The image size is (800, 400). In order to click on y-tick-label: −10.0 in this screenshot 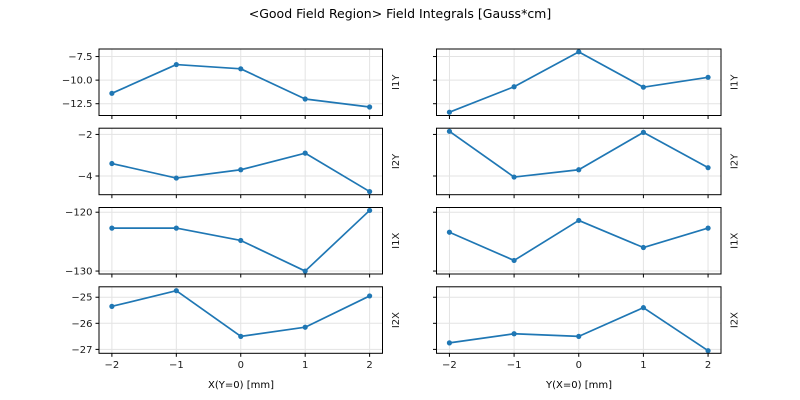, I will do `click(77, 81)`.